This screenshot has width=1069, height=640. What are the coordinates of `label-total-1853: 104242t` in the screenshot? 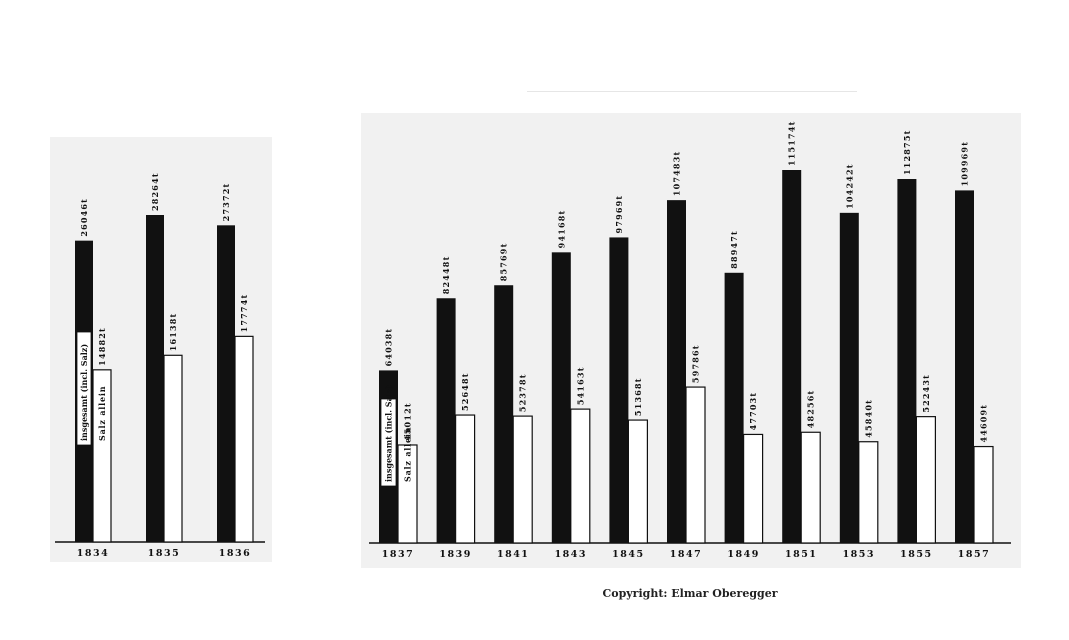 It's located at (849, 186).